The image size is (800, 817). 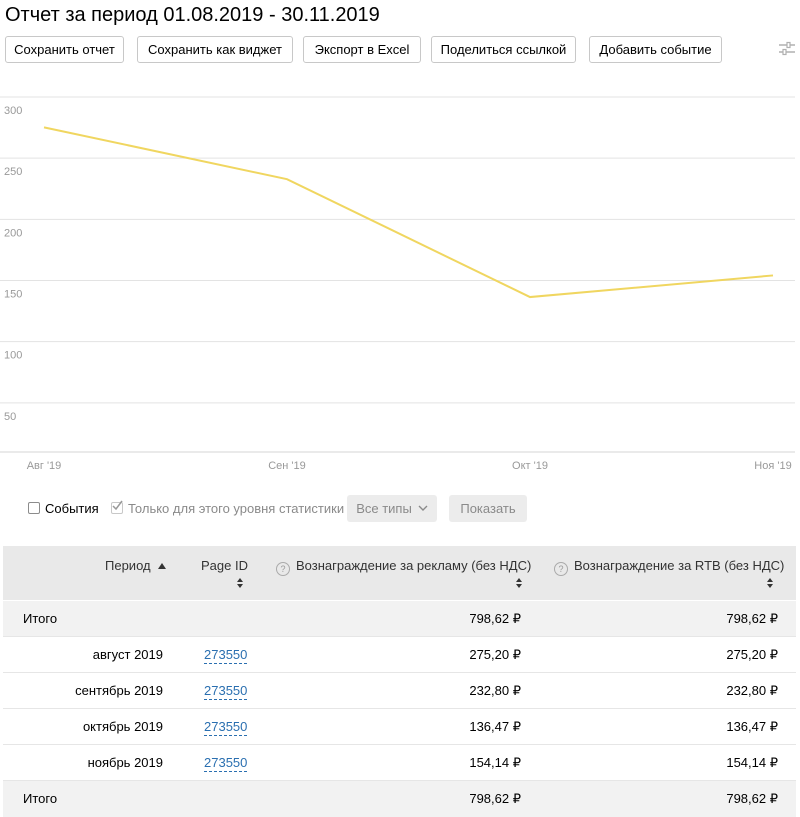 I want to click on x-tick-label: Авг '19, so click(x=44, y=466).